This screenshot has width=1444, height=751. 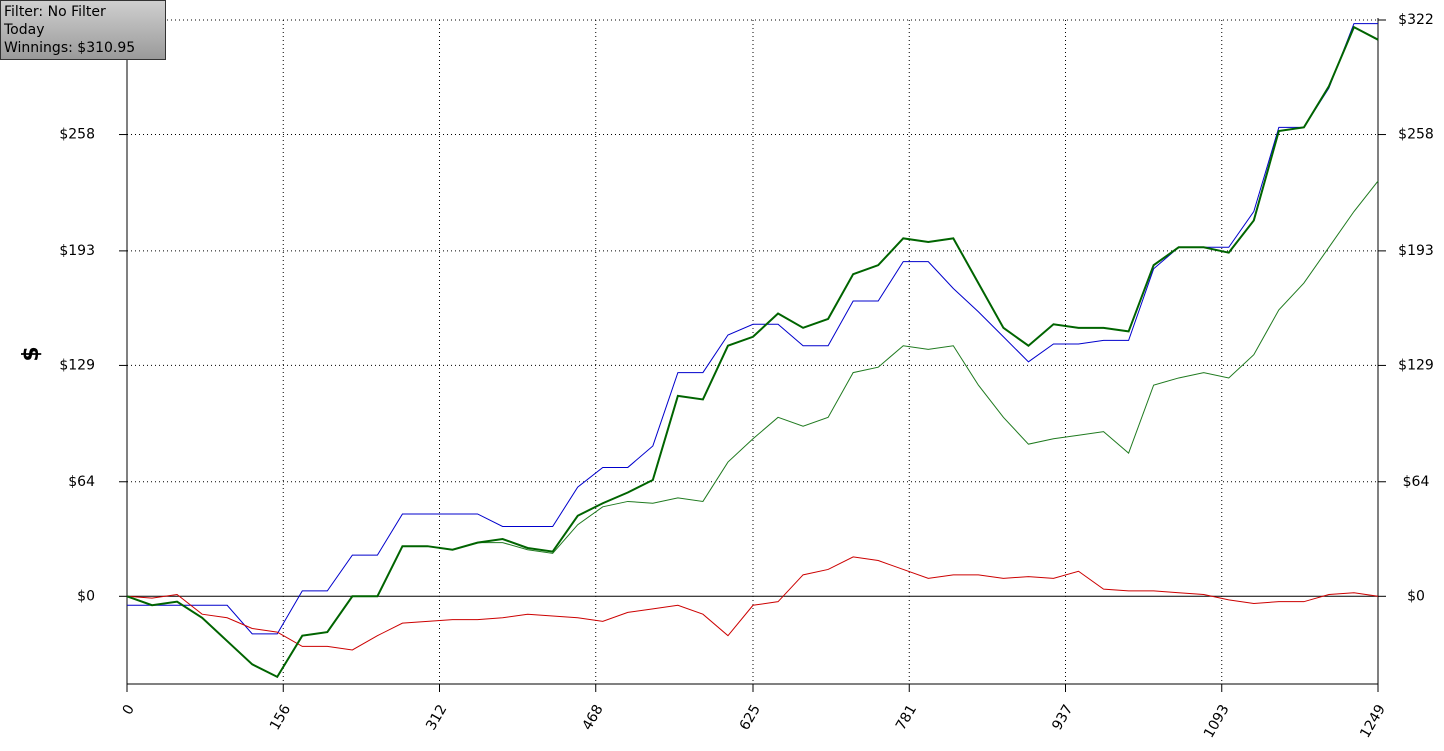 I want to click on y-tick-label-right: $129, so click(x=1416, y=365).